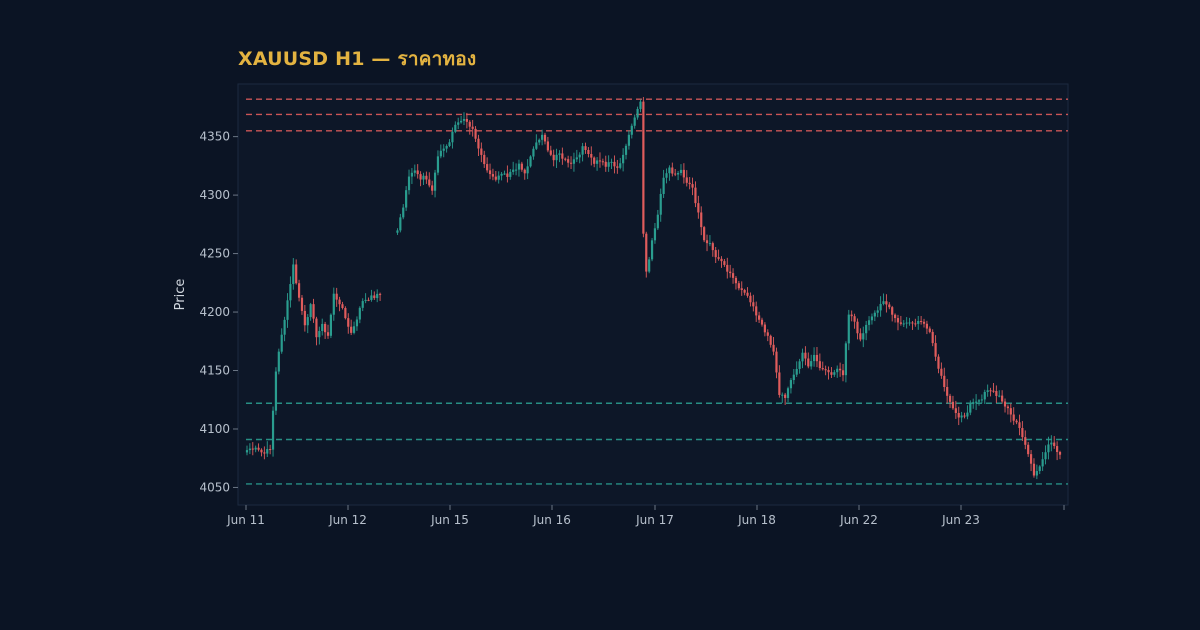 Image resolution: width=1200 pixels, height=630 pixels. I want to click on x-tick-label: Jun 12, so click(347, 520).